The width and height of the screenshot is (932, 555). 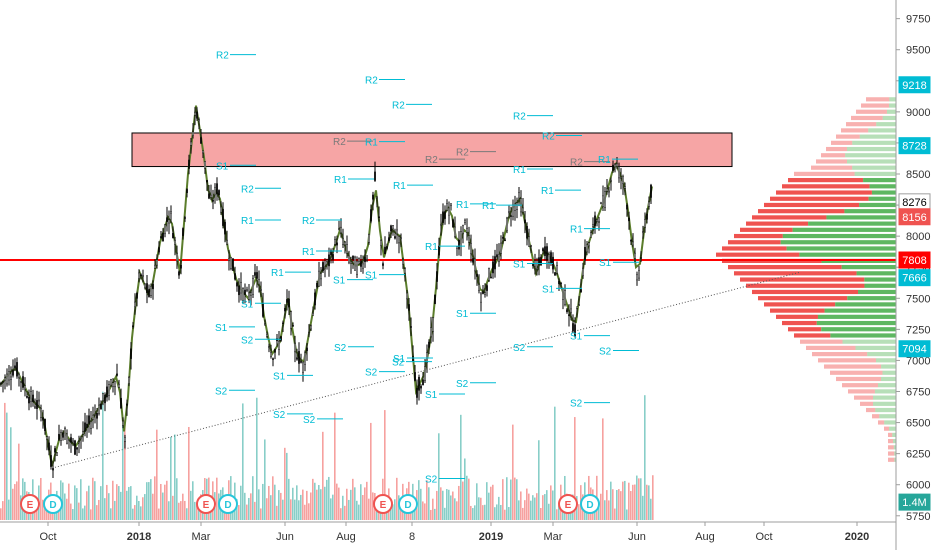 I want to click on price-tag-box, so click(x=914, y=85).